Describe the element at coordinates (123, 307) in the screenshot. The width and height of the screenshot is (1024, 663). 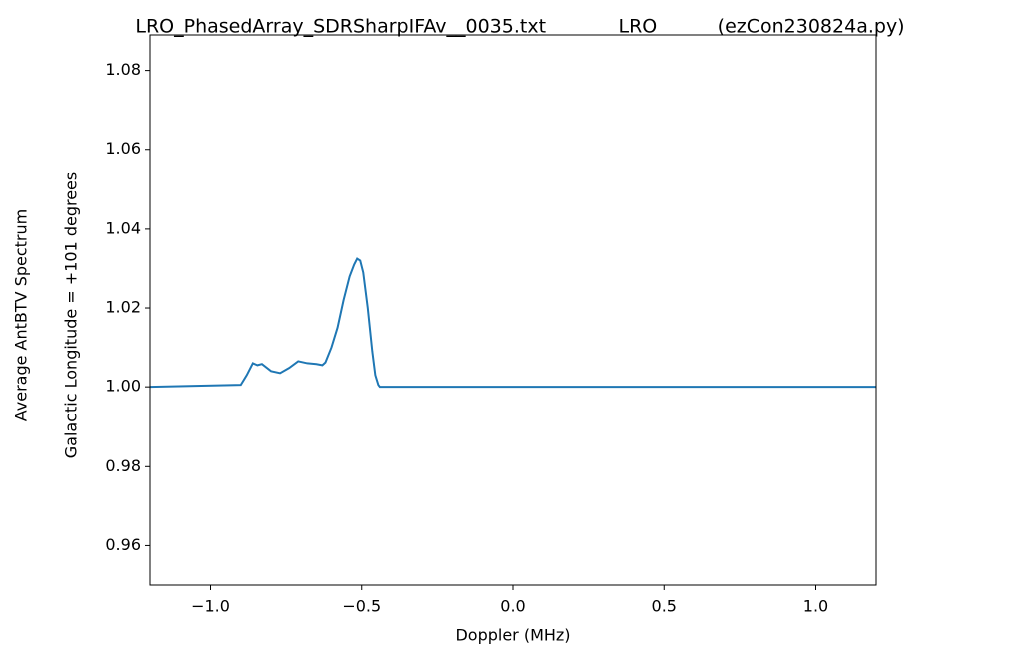
I see `y-tick-label: 1.02` at that location.